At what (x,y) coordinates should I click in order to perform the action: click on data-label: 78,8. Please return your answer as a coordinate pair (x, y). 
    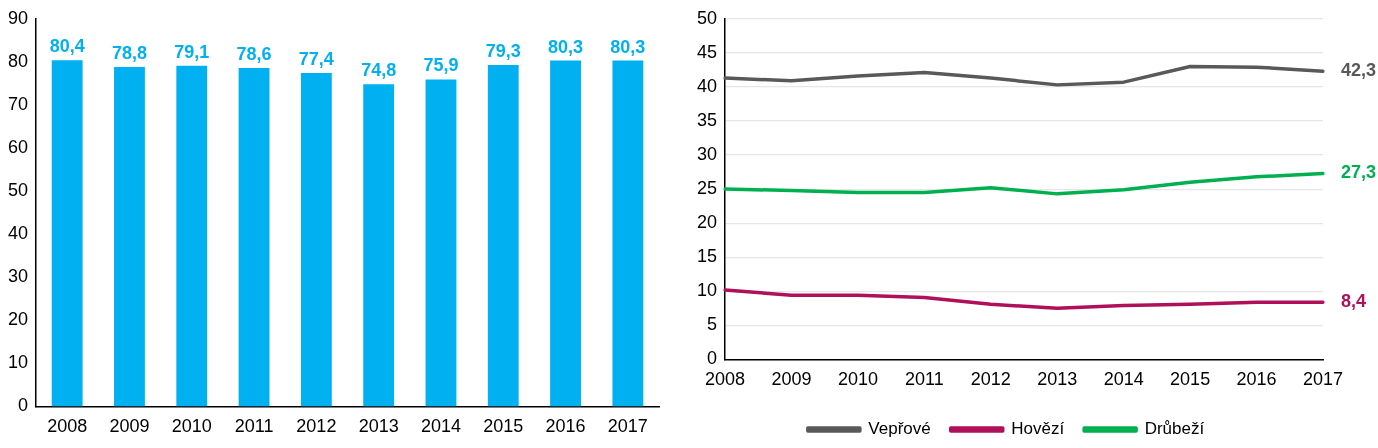
    Looking at the image, I should click on (129, 53).